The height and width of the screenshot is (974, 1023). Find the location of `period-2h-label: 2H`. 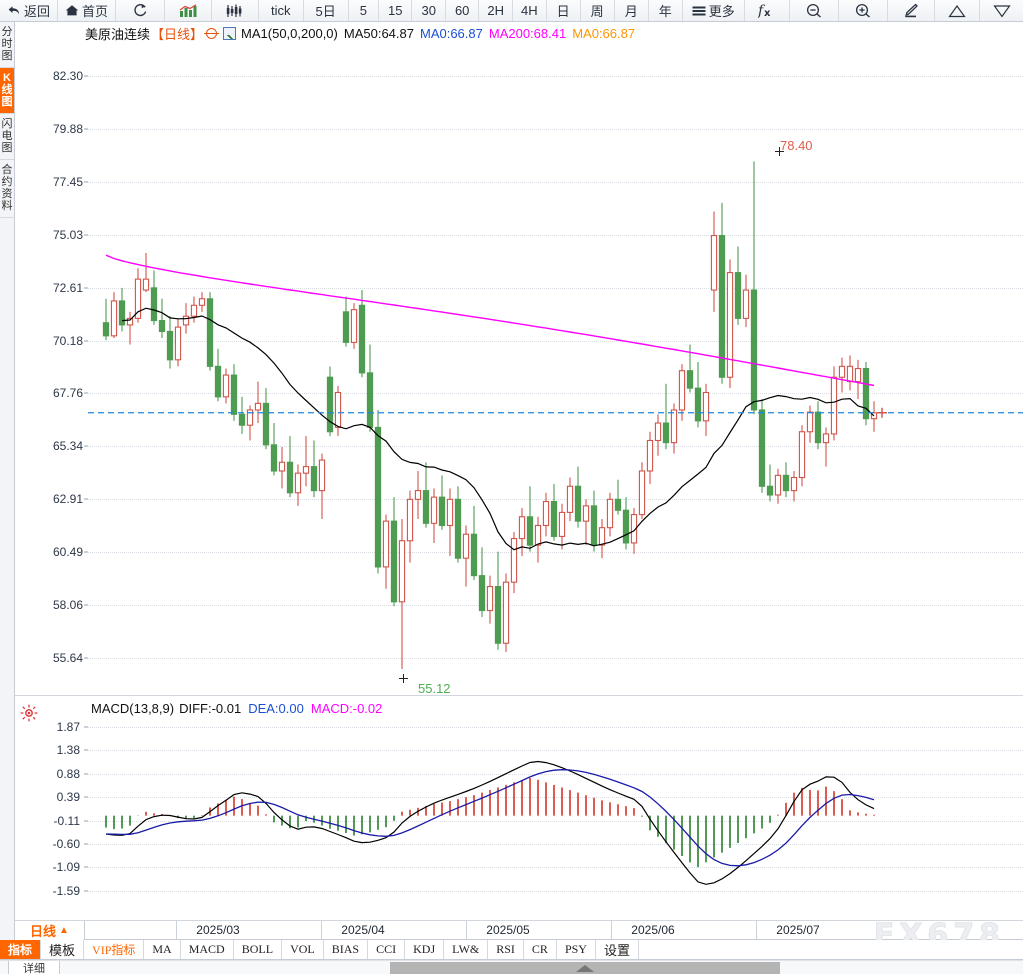

period-2h-label: 2H is located at coordinates (496, 10).